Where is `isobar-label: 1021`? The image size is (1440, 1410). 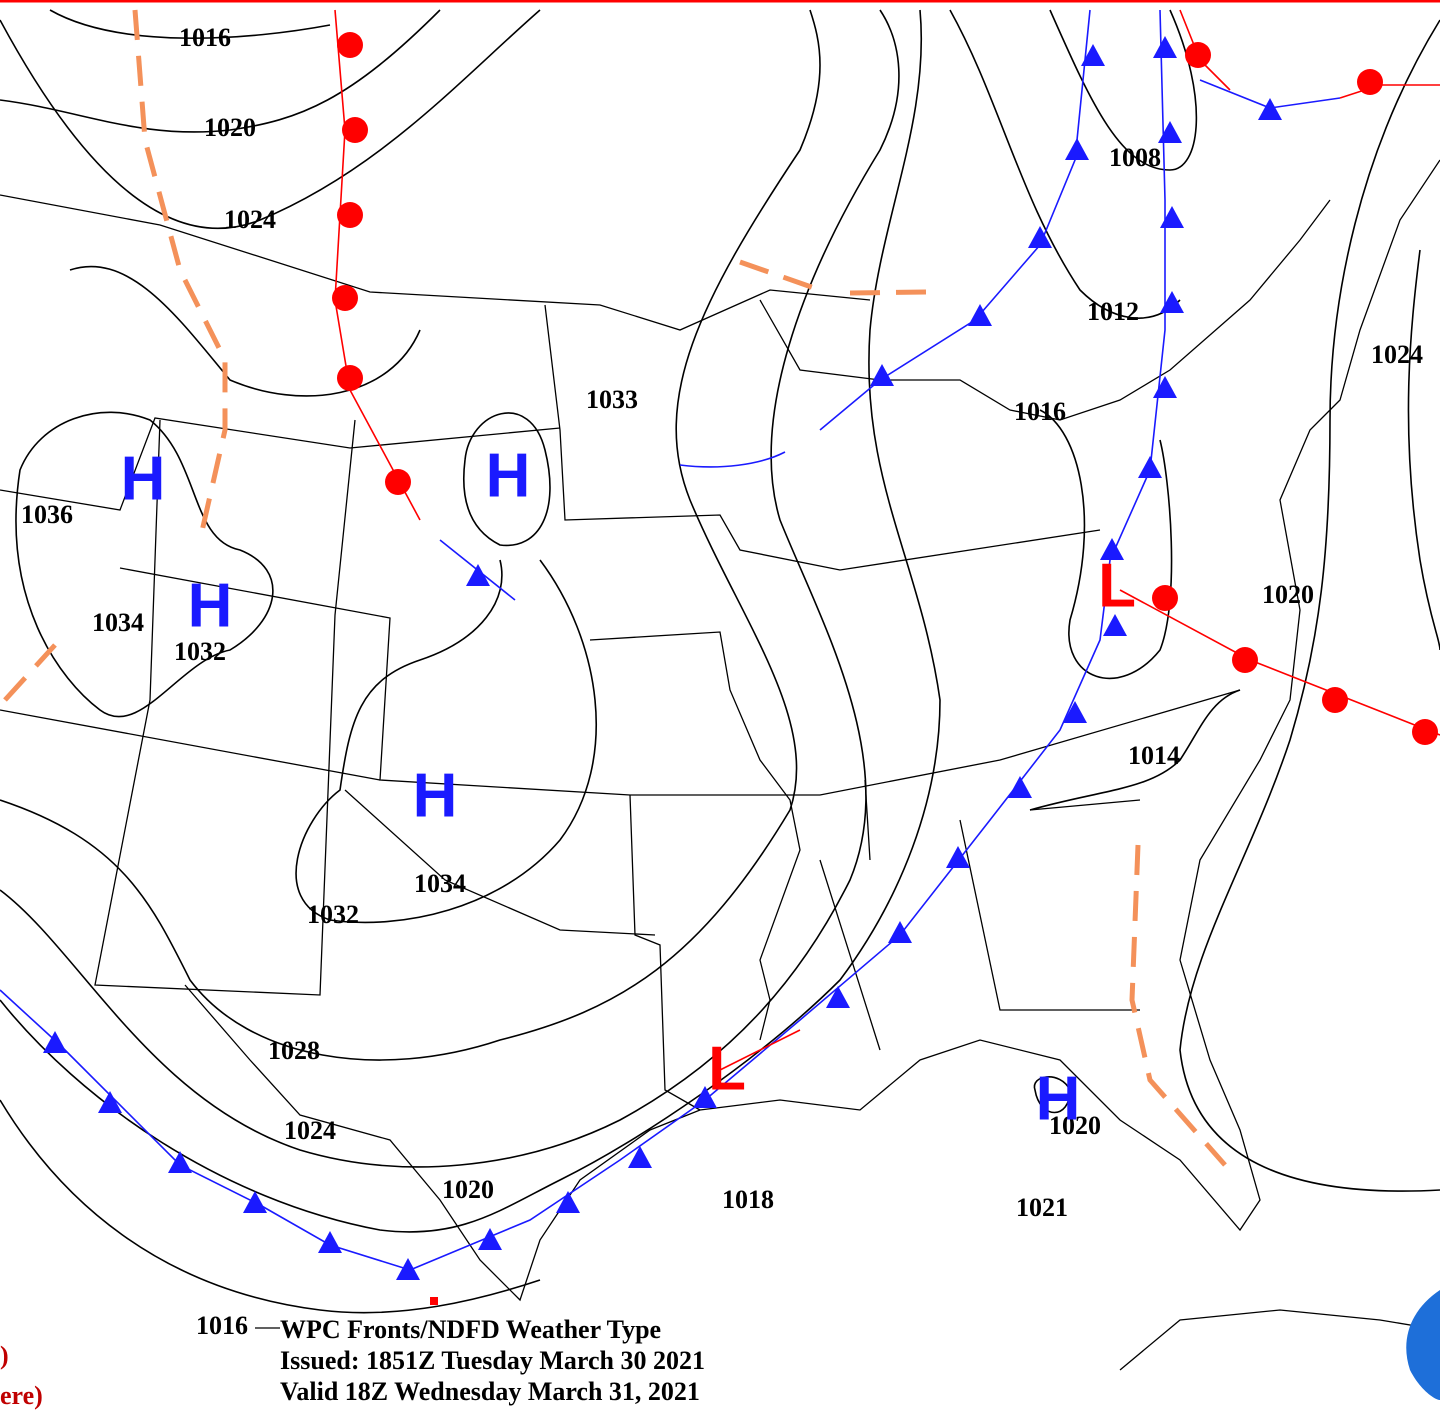 isobar-label: 1021 is located at coordinates (1042, 1207).